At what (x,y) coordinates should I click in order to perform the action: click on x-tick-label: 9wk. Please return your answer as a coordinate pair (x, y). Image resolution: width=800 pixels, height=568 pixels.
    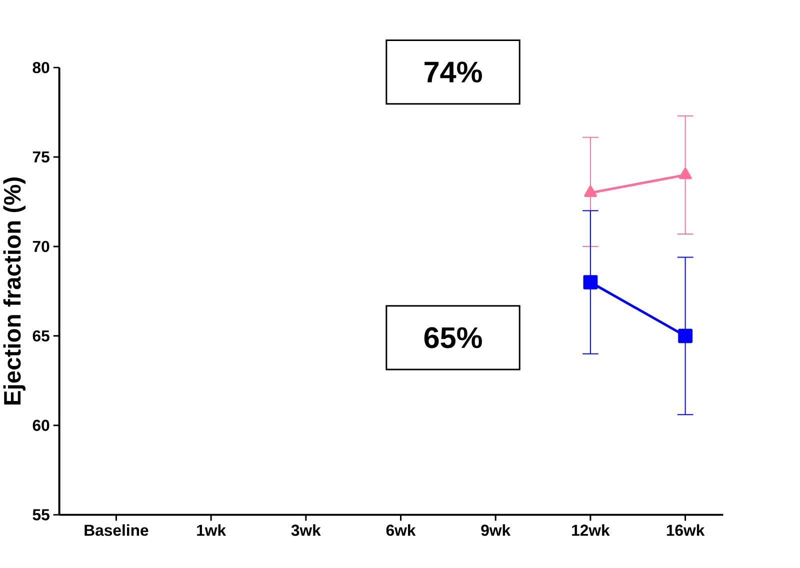
    Looking at the image, I should click on (496, 530).